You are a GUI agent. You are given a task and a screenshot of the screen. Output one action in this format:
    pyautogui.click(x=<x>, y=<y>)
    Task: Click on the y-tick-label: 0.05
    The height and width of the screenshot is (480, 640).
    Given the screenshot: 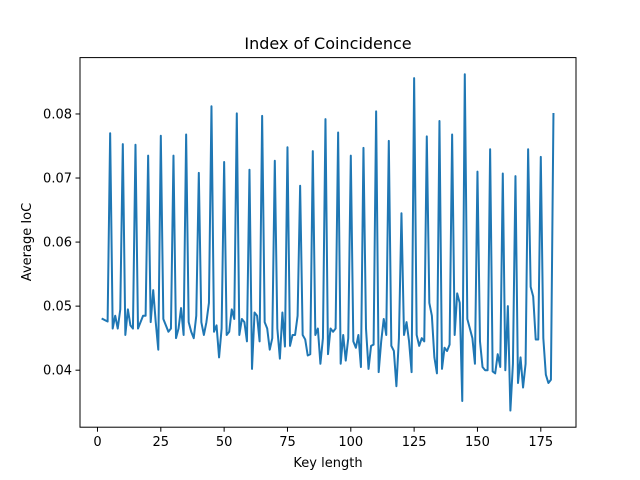 What is the action you would take?
    pyautogui.click(x=57, y=307)
    